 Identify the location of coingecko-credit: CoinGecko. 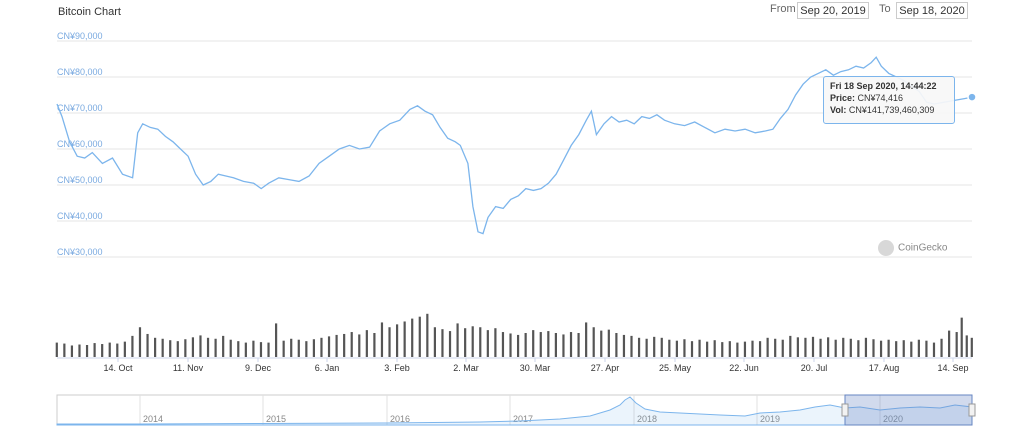
(912, 248).